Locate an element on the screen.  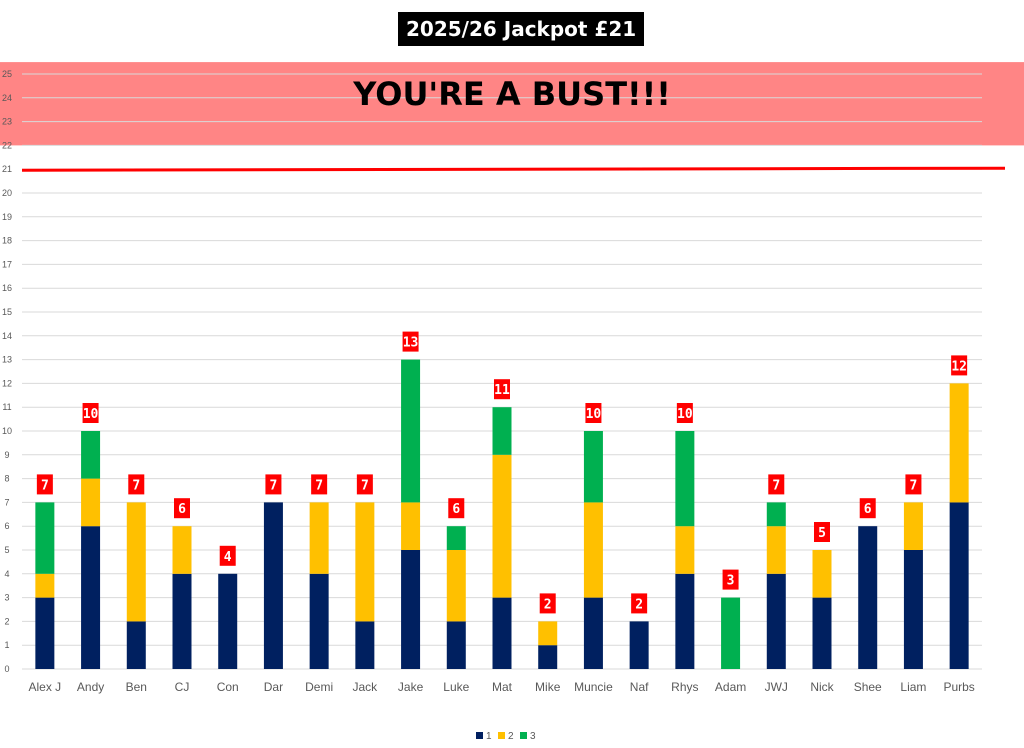
x-tick-label: Nick is located at coordinates (822, 687).